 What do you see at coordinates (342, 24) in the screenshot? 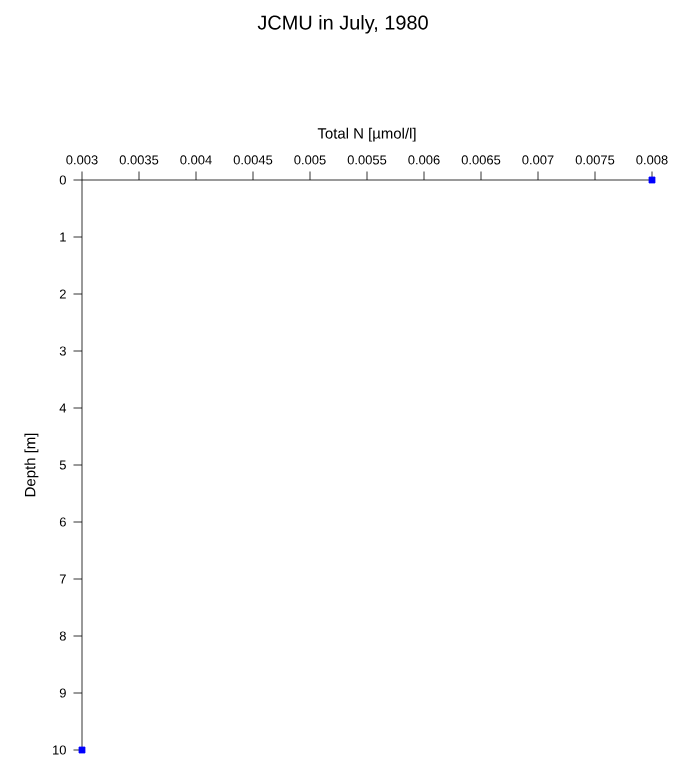
I see `chart-title: JCMU in July, 1980` at bounding box center [342, 24].